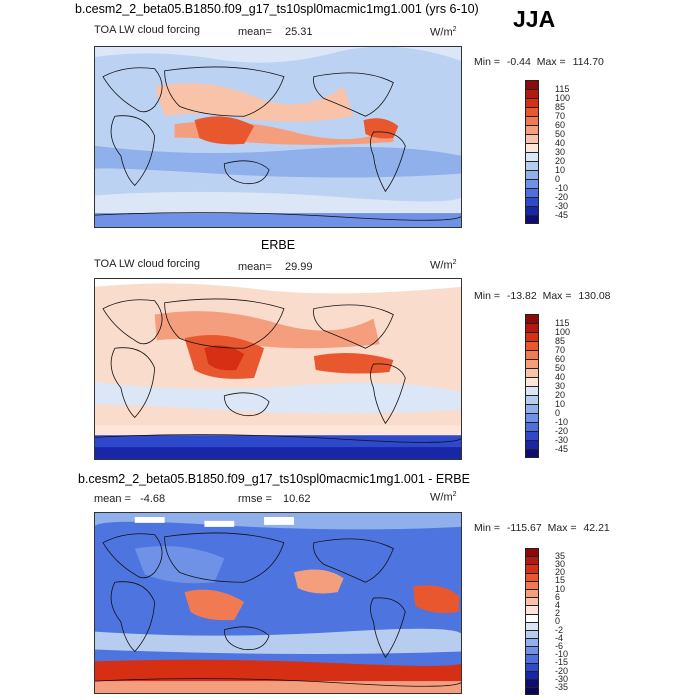 Image resolution: width=700 pixels, height=700 pixels. Describe the element at coordinates (534, 19) in the screenshot. I see `season-label: JJA` at that location.